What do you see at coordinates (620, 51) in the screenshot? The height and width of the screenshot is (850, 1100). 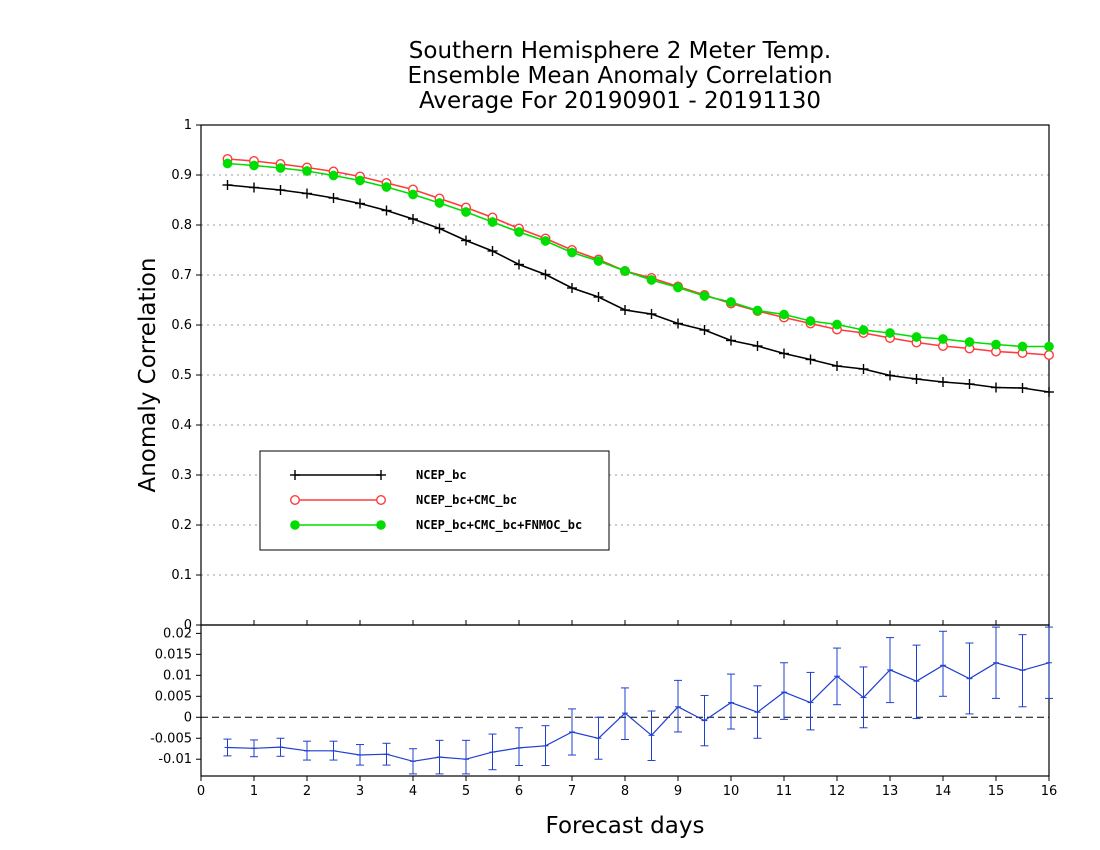 I see `chart-title-line-1: Southern Hemisphere 2 Meter Temp.` at bounding box center [620, 51].